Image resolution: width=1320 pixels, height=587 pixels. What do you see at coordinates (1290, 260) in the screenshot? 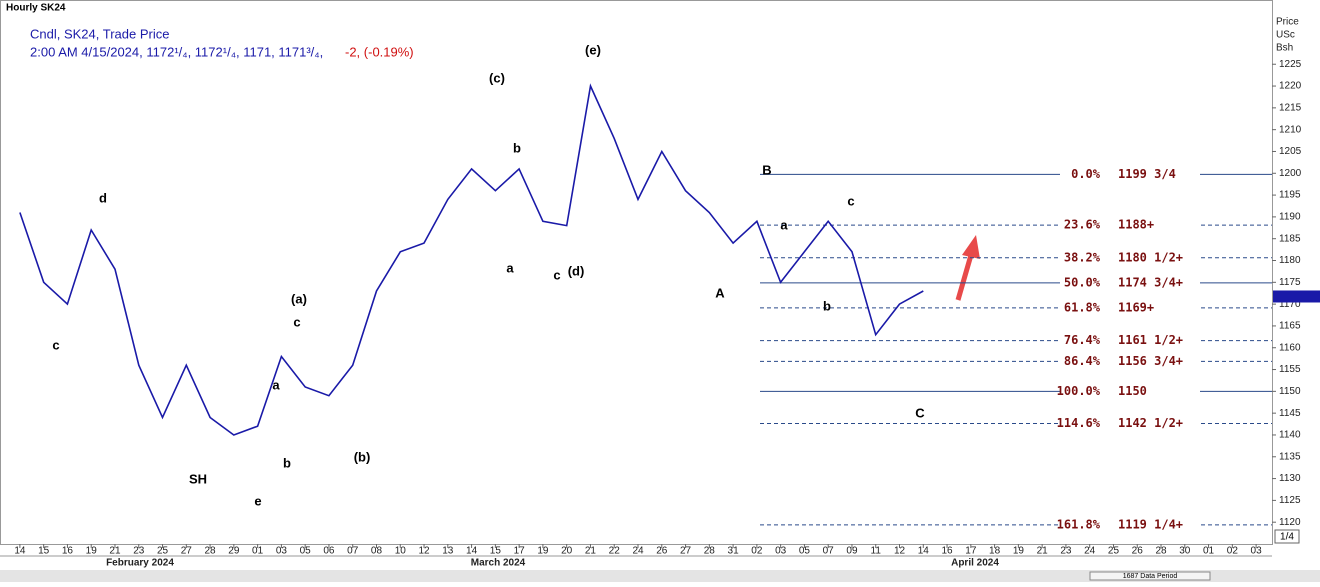
I see `y-tick-label: 1180` at bounding box center [1290, 260].